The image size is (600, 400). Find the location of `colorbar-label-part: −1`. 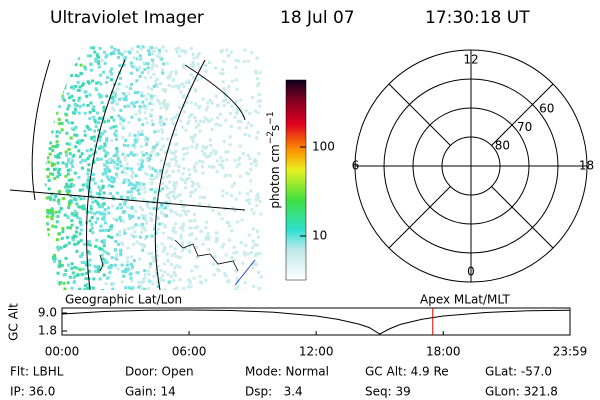

colorbar-label-part: −1 is located at coordinates (271, 117).